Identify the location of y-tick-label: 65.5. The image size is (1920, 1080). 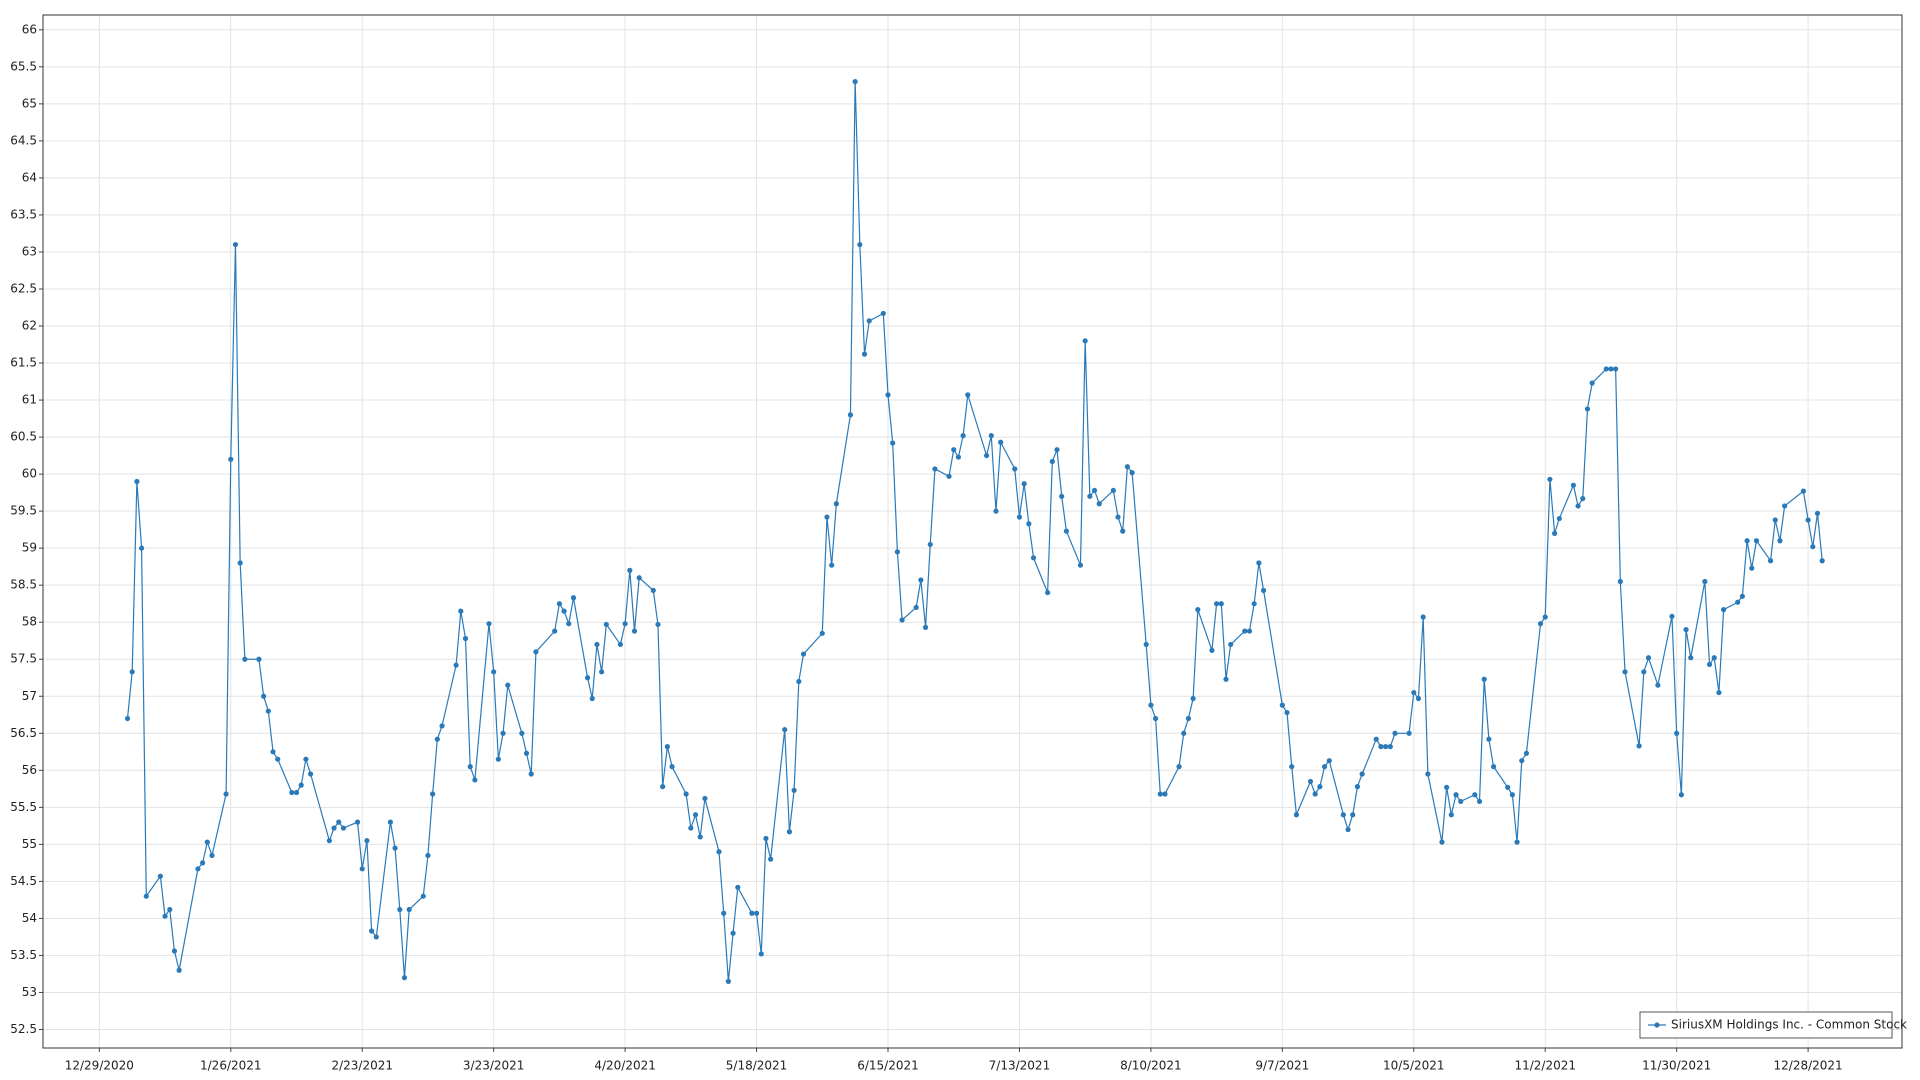
(23, 66).